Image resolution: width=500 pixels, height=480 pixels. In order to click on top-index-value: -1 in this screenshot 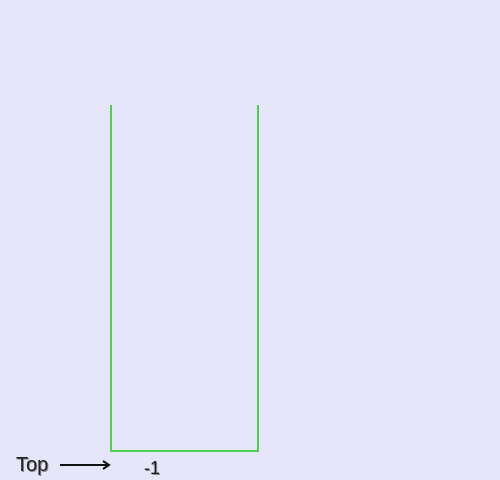, I will do `click(152, 468)`.